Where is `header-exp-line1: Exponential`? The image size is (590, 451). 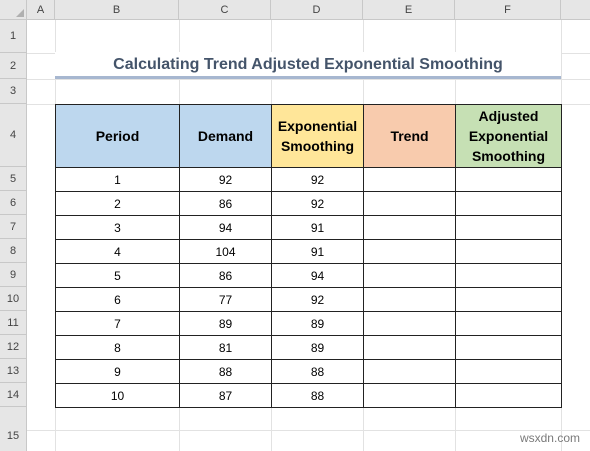
header-exp-line1: Exponential is located at coordinates (317, 126).